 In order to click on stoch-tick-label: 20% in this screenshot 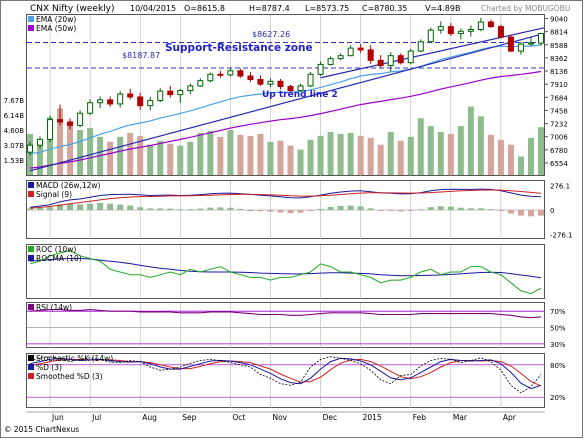, I will do `click(558, 398)`.